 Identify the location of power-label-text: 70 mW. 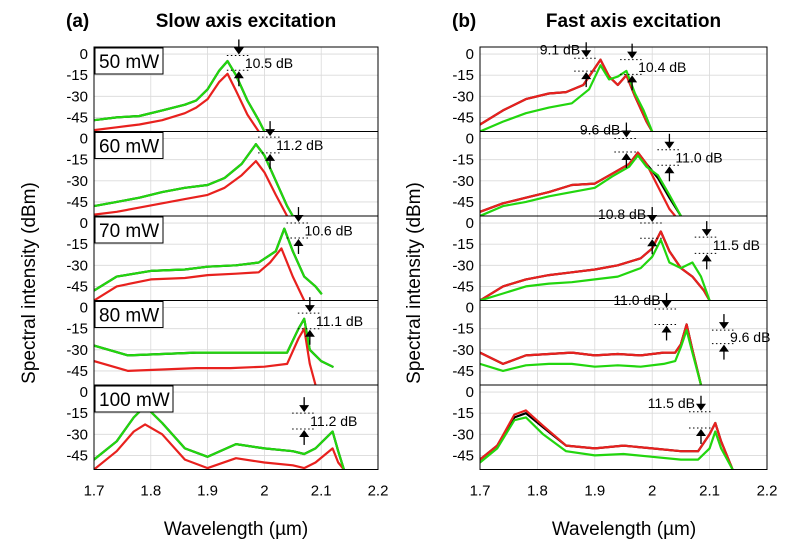
(129, 231).